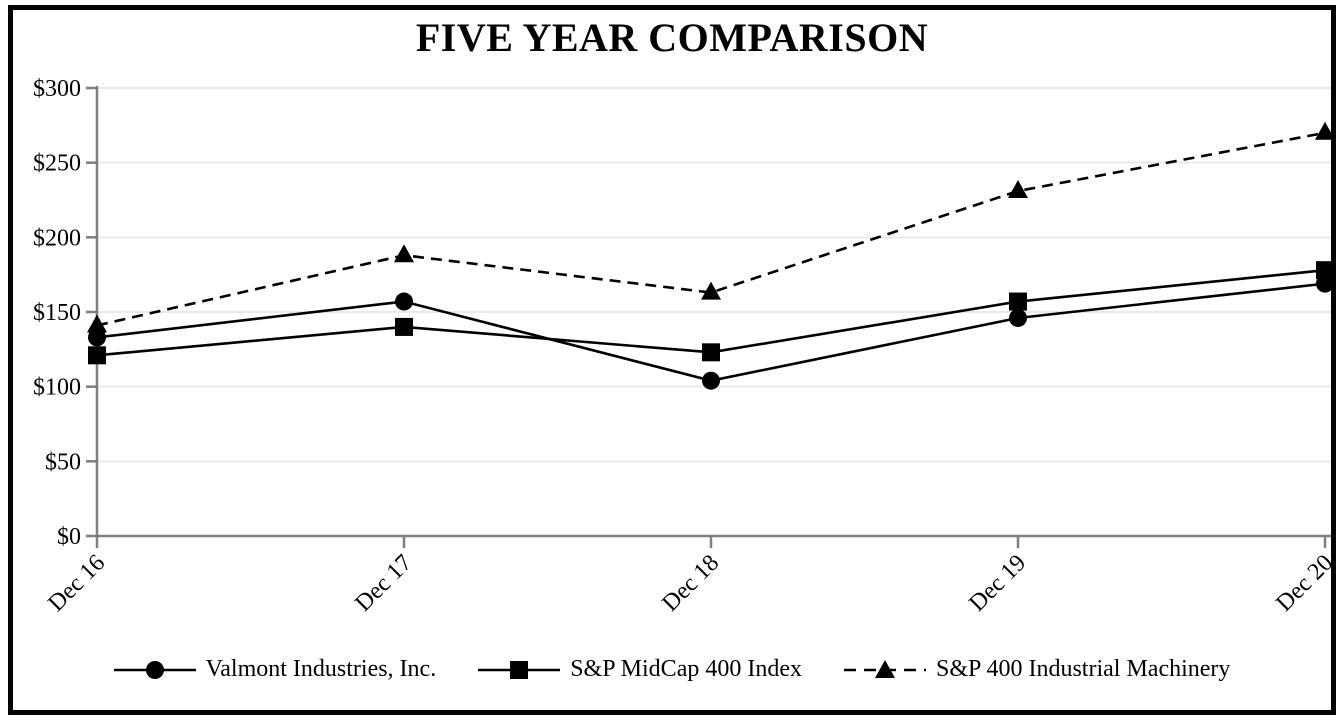 This screenshot has height=720, width=1344. What do you see at coordinates (997, 583) in the screenshot?
I see `svg-text: Dec 19` at bounding box center [997, 583].